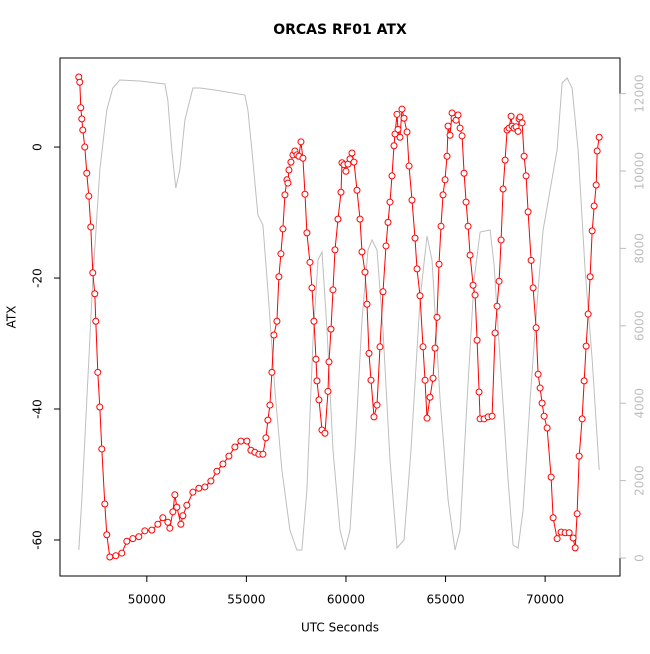 The height and width of the screenshot is (654, 650). What do you see at coordinates (640, 558) in the screenshot?
I see `y2-tick-label: 0` at bounding box center [640, 558].